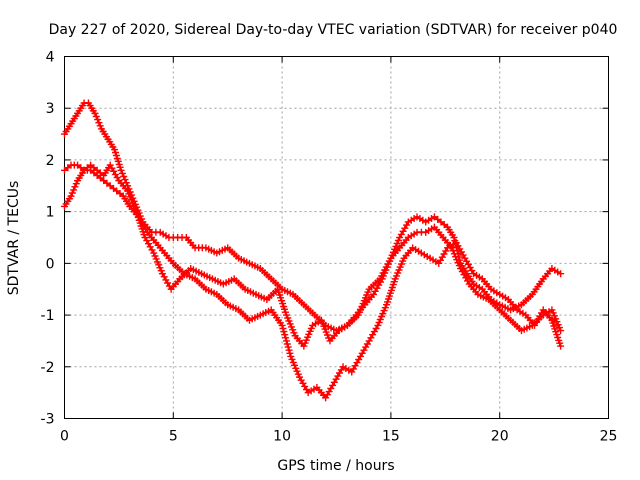 The width and height of the screenshot is (640, 480). I want to click on y-tick-label: -3, so click(48, 420).